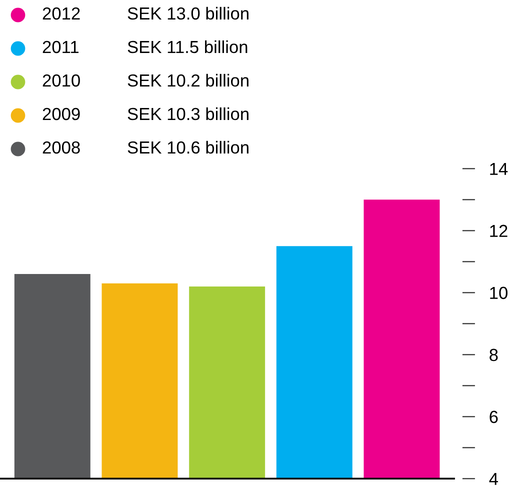  I want to click on legend-label: 2012, so click(61, 13).